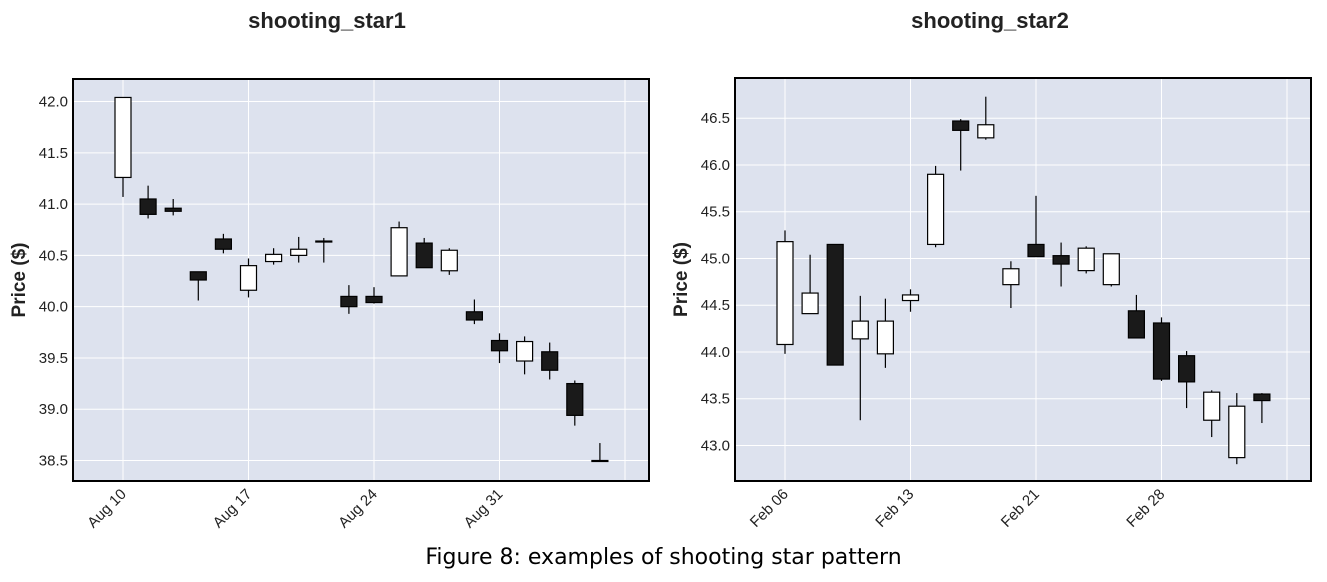  What do you see at coordinates (53, 307) in the screenshot?
I see `y-tick-label: 40.0` at bounding box center [53, 307].